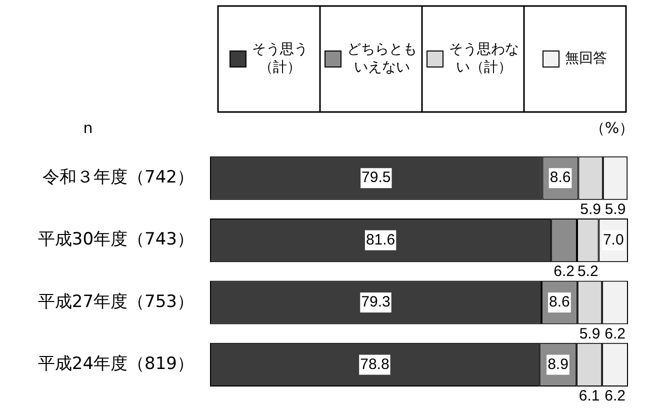 The height and width of the screenshot is (414, 650). What do you see at coordinates (280, 59) in the screenshot?
I see `legend-label: そう思う（計）` at bounding box center [280, 59].